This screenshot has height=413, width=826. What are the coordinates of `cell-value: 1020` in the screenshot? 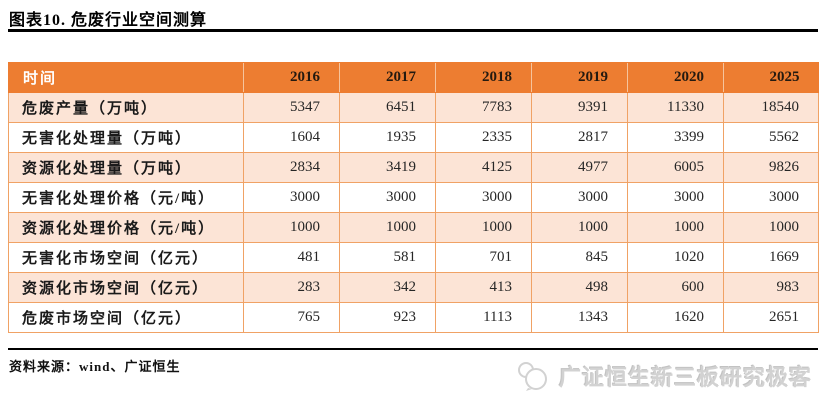 It's located at (675, 257).